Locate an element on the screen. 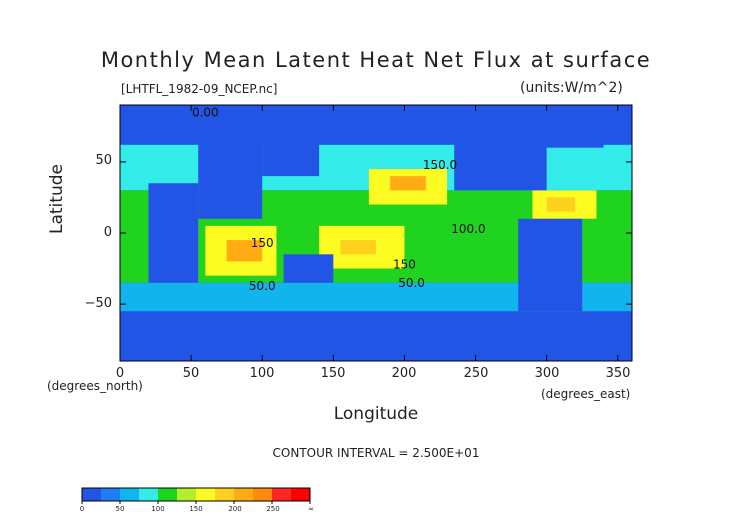 The height and width of the screenshot is (532, 752). colorbar-tick-label: 100 is located at coordinates (158, 509).